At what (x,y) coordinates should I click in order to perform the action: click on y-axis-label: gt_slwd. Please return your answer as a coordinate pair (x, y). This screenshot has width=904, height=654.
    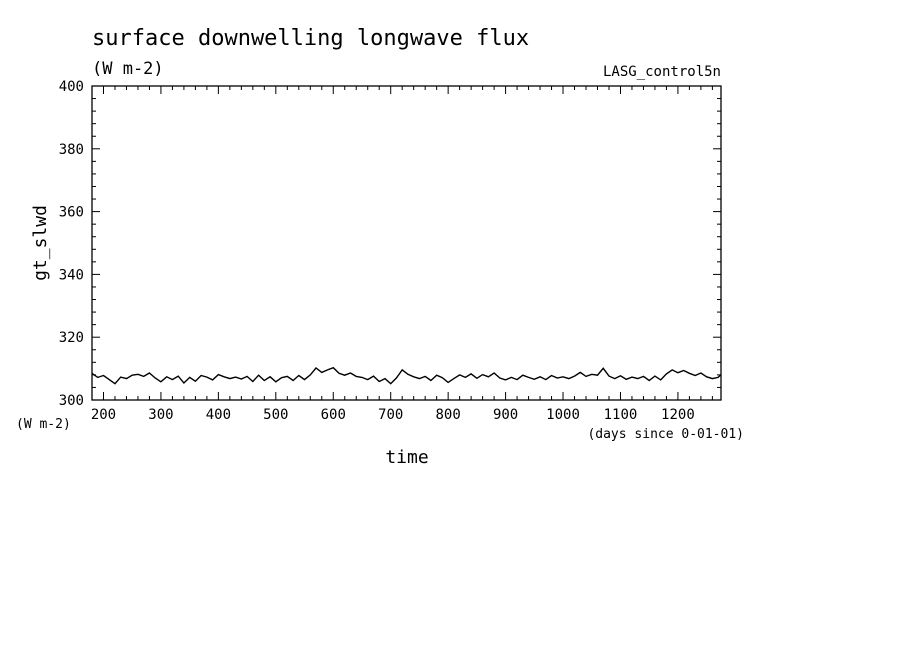
    Looking at the image, I should click on (40, 243).